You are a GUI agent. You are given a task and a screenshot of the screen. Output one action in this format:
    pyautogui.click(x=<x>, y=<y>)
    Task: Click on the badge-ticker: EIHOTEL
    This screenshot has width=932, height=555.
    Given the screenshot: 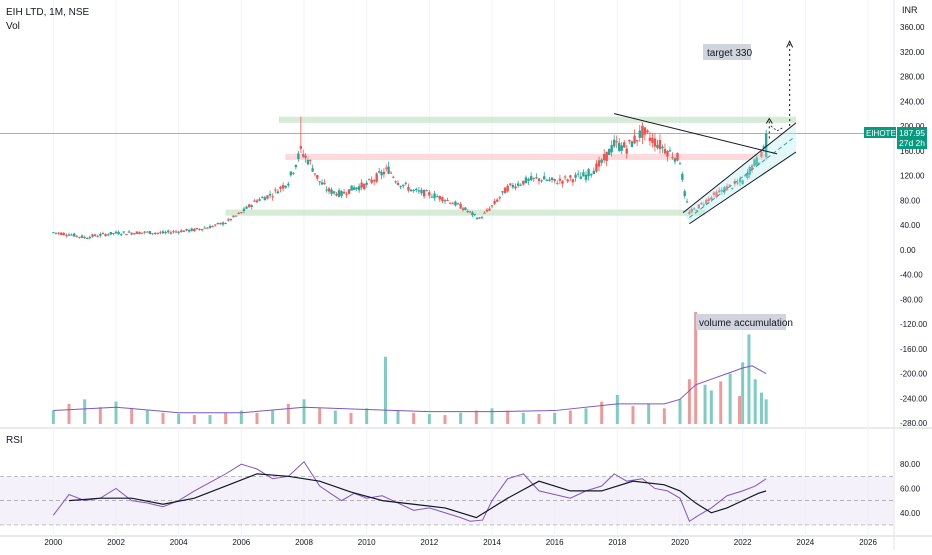 What is the action you would take?
    pyautogui.click(x=883, y=133)
    